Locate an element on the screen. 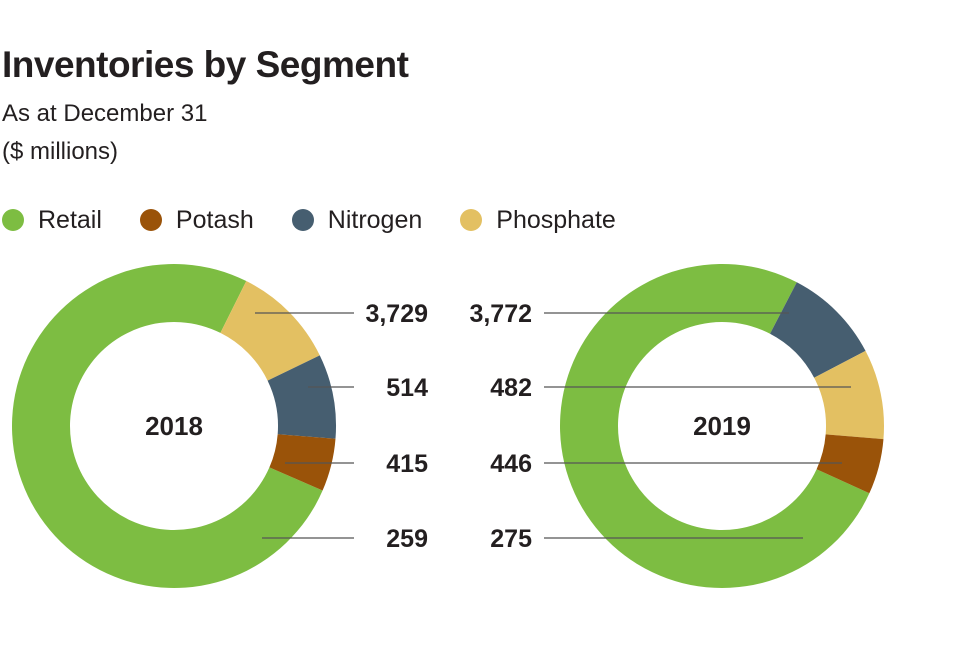  legend-swatch-potash is located at coordinates (150, 220).